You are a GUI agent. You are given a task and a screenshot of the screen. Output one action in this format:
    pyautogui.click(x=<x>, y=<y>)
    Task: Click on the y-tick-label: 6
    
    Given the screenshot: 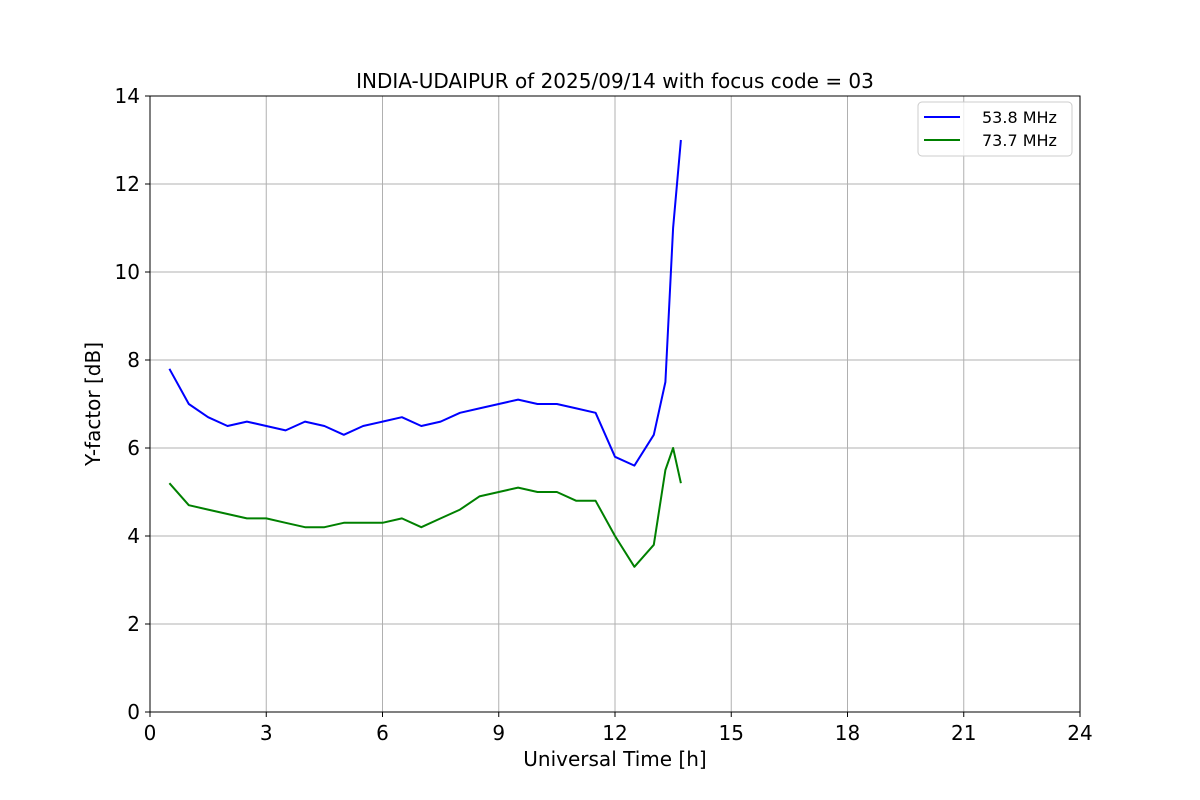 What is the action you would take?
    pyautogui.click(x=133, y=448)
    